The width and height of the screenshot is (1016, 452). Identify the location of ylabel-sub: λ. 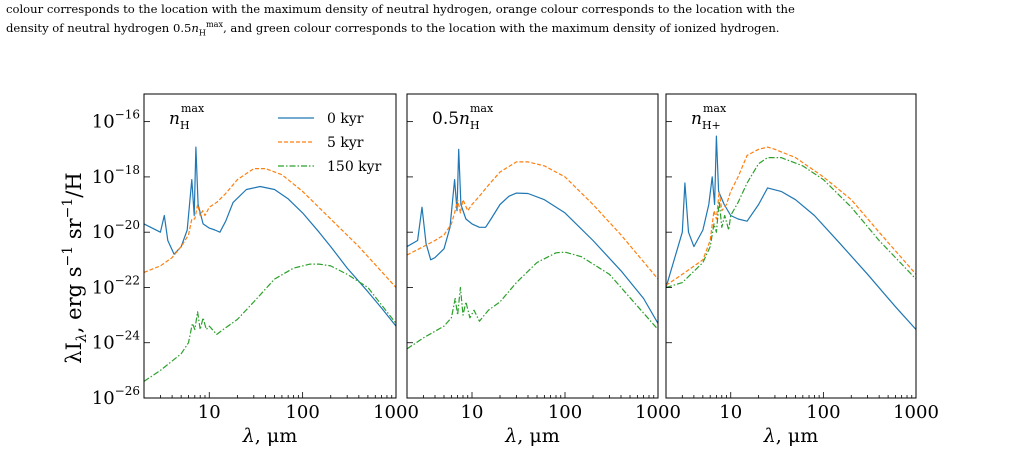
(82, 338).